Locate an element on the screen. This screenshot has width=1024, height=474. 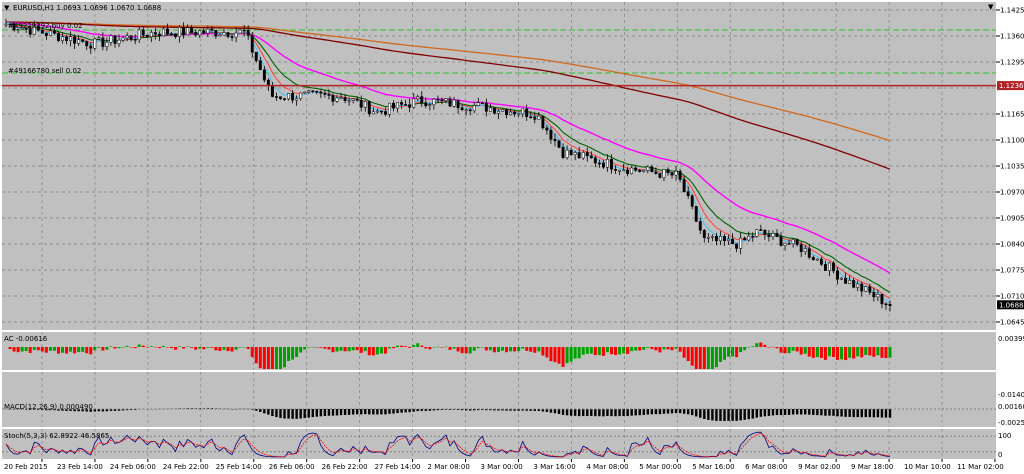
macd-axis-bottom: -0.00254 is located at coordinates (1011, 423).